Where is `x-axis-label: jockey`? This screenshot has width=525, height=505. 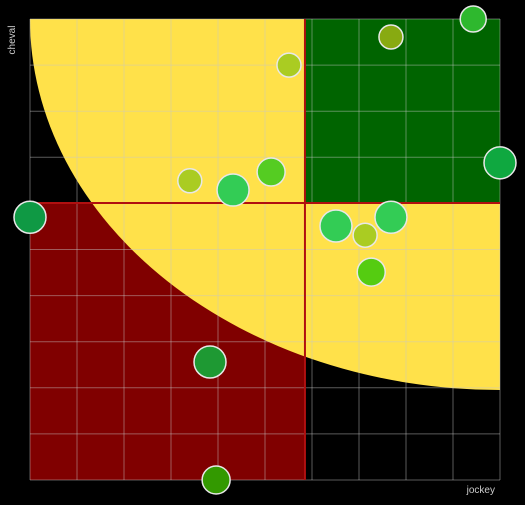 x-axis-label: jockey is located at coordinates (480, 490).